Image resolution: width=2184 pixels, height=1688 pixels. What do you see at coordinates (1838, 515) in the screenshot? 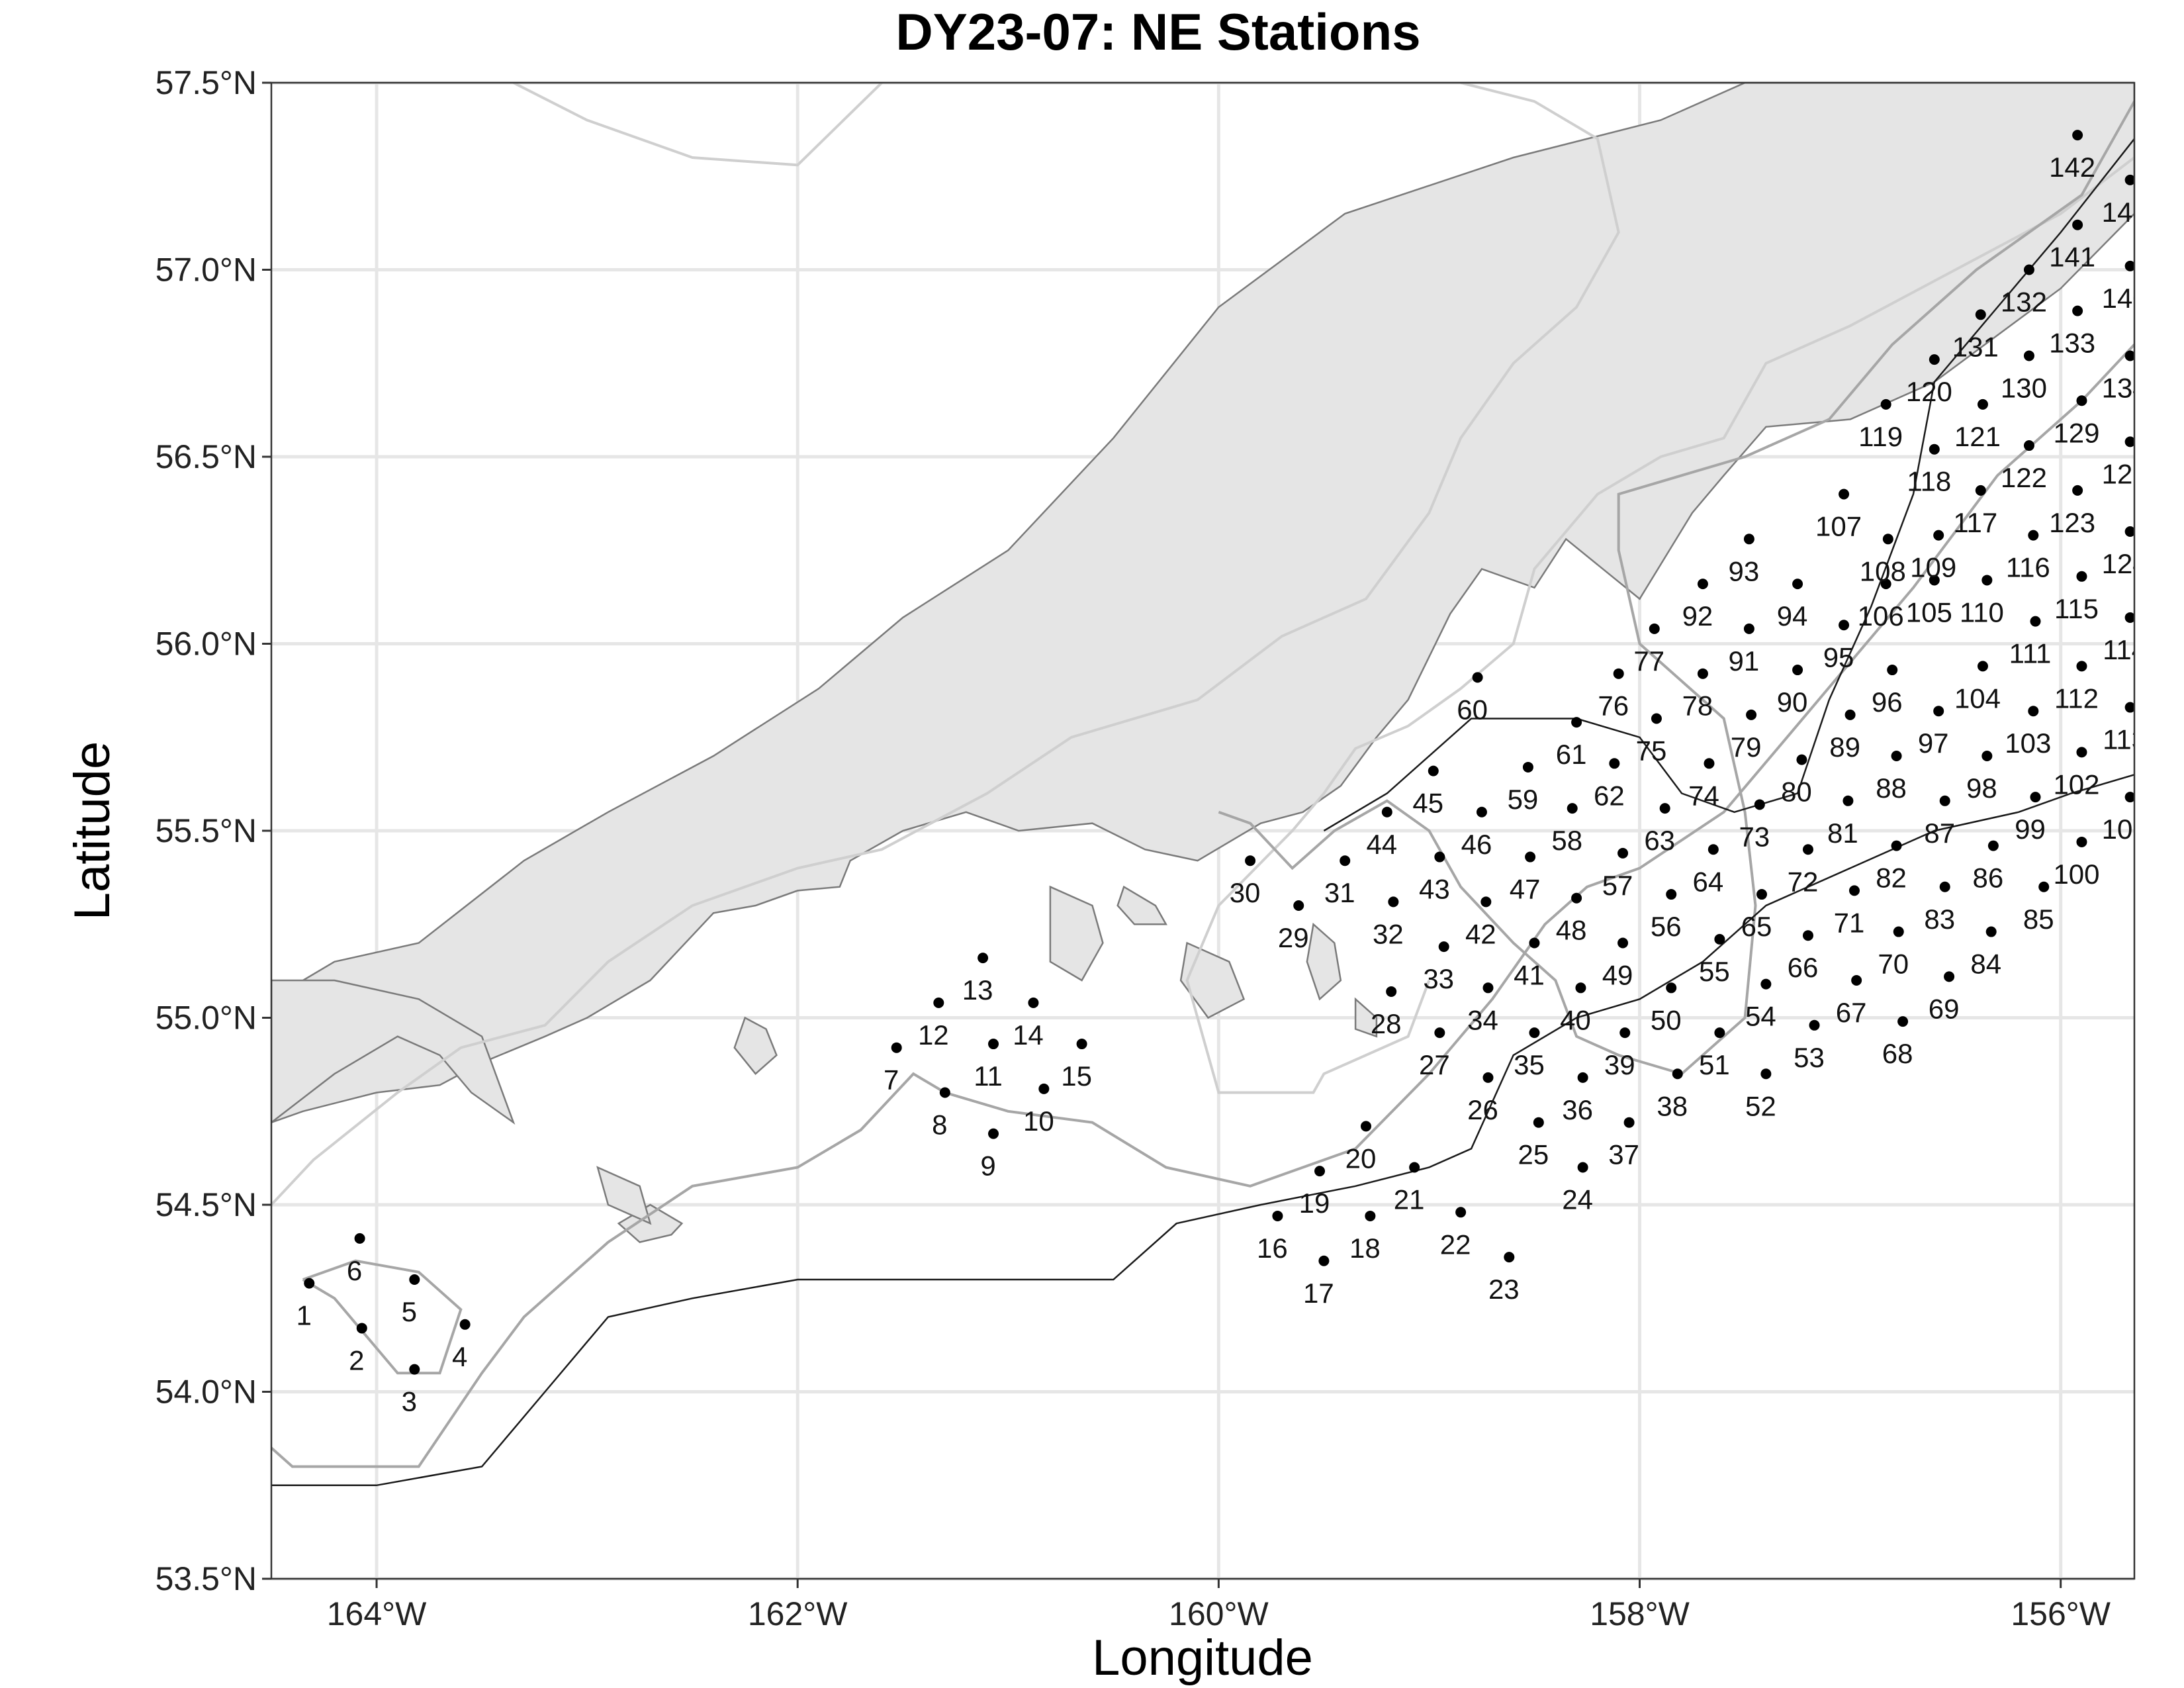
I see `station-107: 107` at bounding box center [1838, 515].